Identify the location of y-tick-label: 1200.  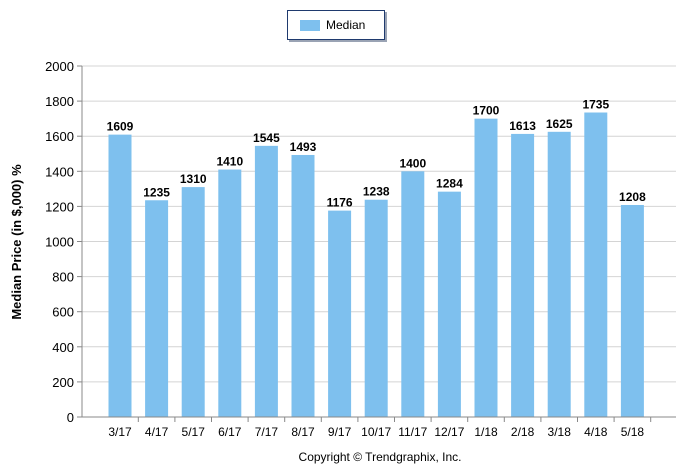
(59, 206).